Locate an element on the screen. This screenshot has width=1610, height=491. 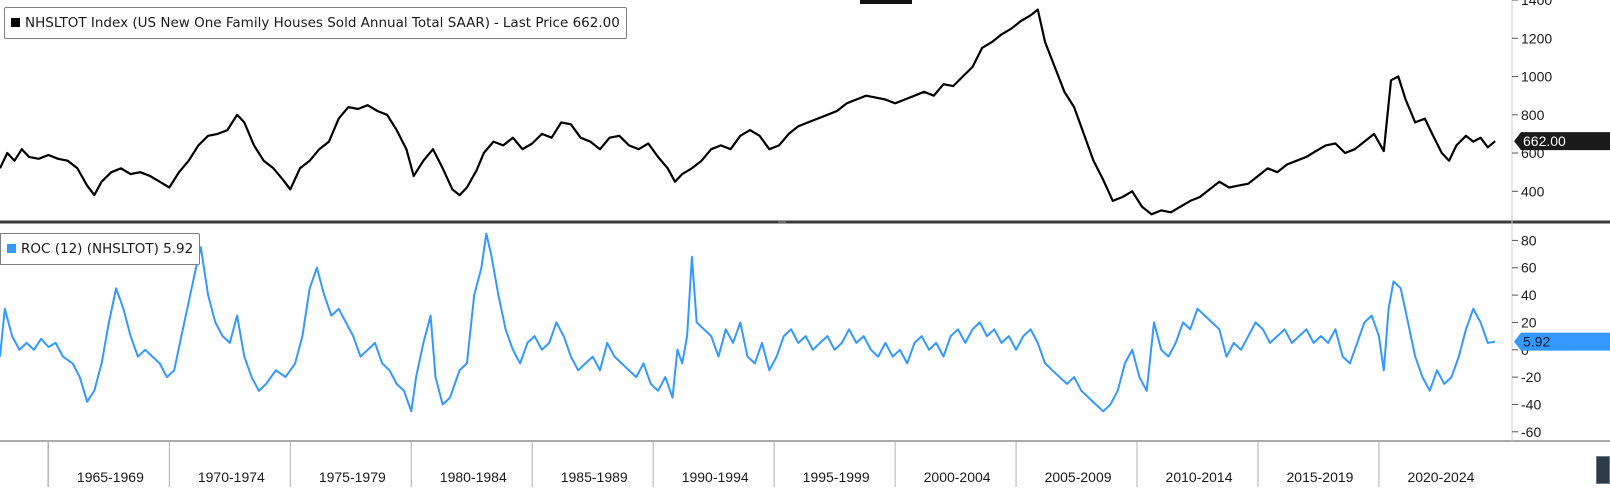
x-tick-label-1990: 1990-1994 is located at coordinates (715, 477).